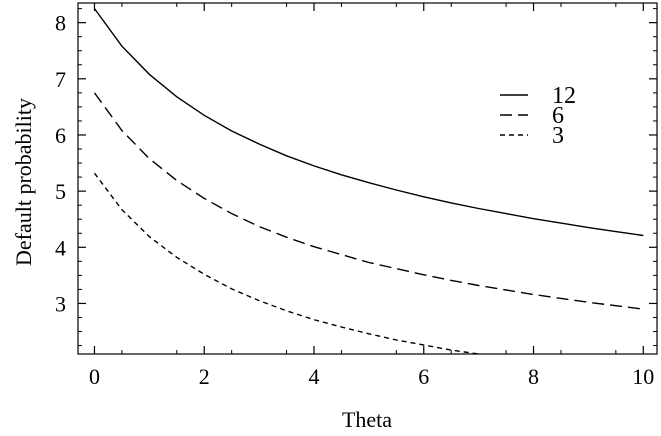 This screenshot has height=436, width=661. What do you see at coordinates (313, 376) in the screenshot?
I see `x-tick-label: 4` at bounding box center [313, 376].